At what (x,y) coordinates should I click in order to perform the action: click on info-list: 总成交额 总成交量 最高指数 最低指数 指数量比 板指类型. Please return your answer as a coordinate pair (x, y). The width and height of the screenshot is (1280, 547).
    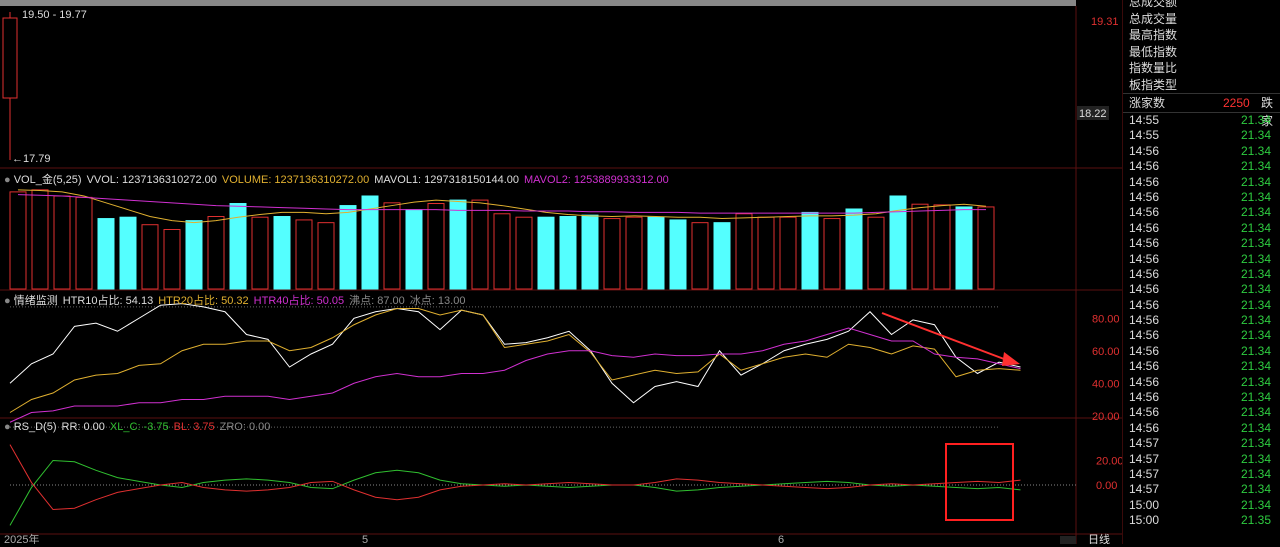
    Looking at the image, I should click on (1201, 46).